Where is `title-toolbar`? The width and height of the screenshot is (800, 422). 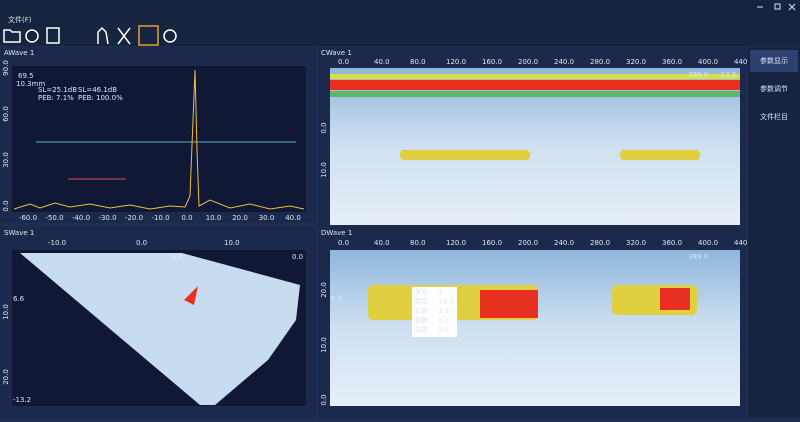
title-toolbar is located at coordinates (400, 23).